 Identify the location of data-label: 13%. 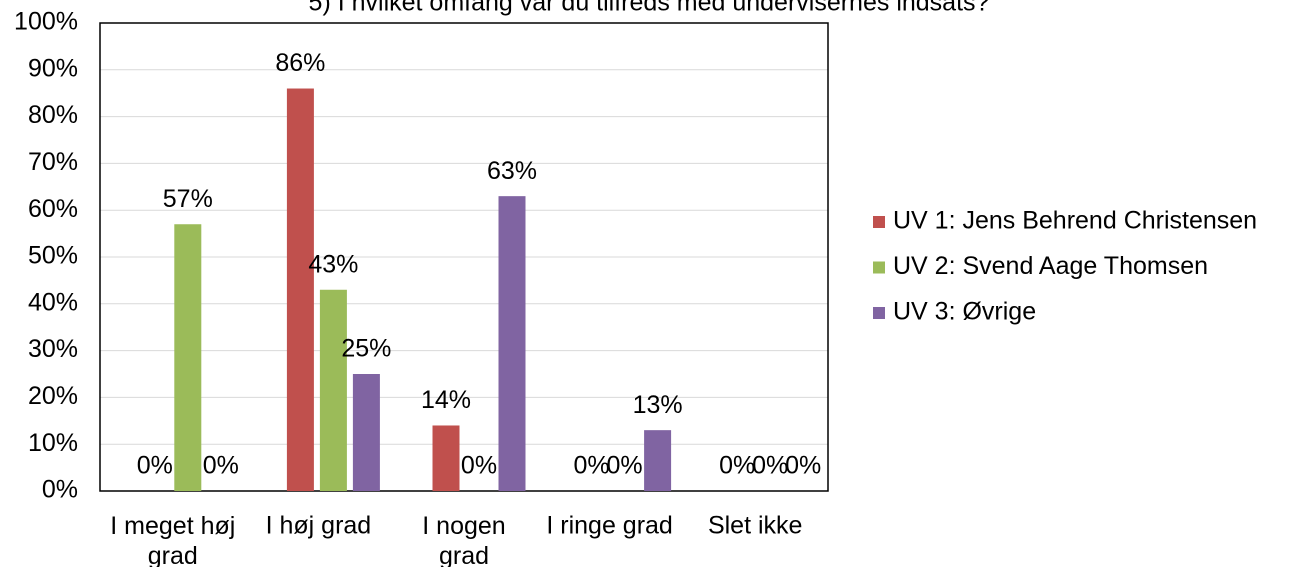
(658, 405).